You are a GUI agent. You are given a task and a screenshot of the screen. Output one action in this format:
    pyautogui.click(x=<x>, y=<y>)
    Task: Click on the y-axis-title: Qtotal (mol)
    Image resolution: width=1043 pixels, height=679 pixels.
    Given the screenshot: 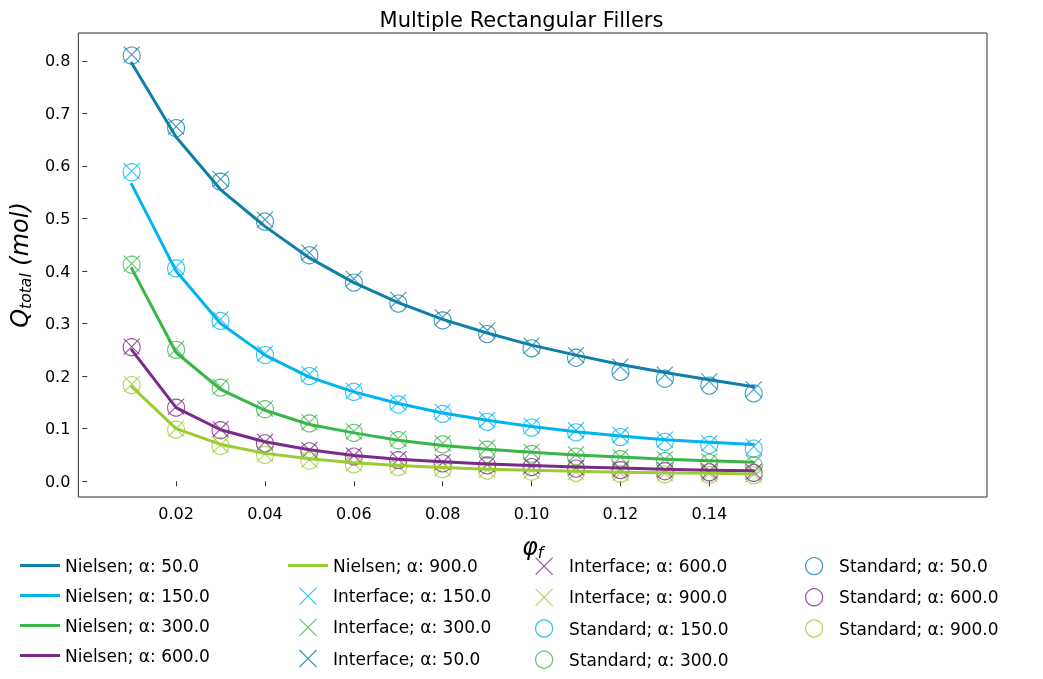 What is the action you would take?
    pyautogui.click(x=20, y=265)
    